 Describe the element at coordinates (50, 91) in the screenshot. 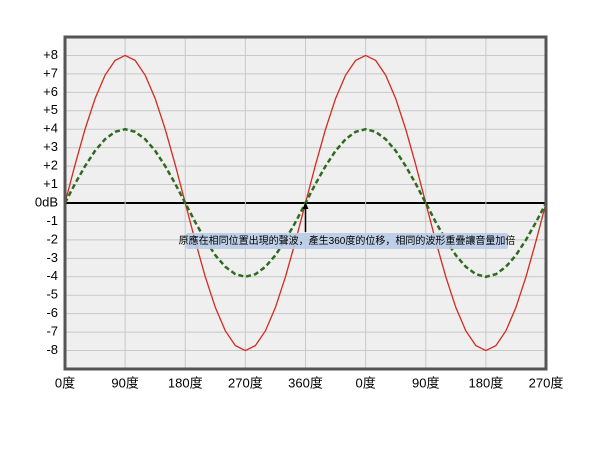

I see `y-tick-label: +6` at that location.